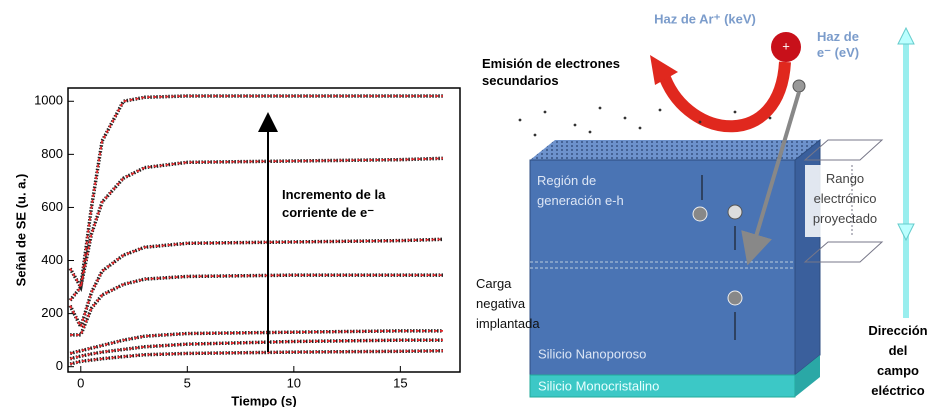 This screenshot has height=407, width=938. What do you see at coordinates (898, 350) in the screenshot?
I see `field-label-line: del` at bounding box center [898, 350].